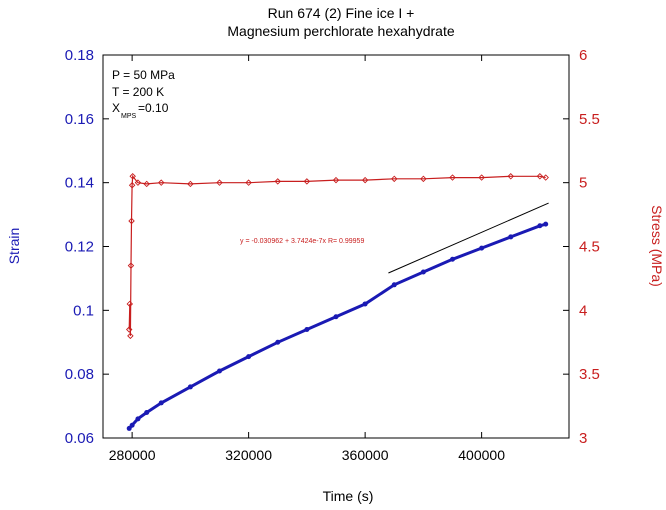  I want to click on y-left-tick-label: 0.18, so click(79, 55).